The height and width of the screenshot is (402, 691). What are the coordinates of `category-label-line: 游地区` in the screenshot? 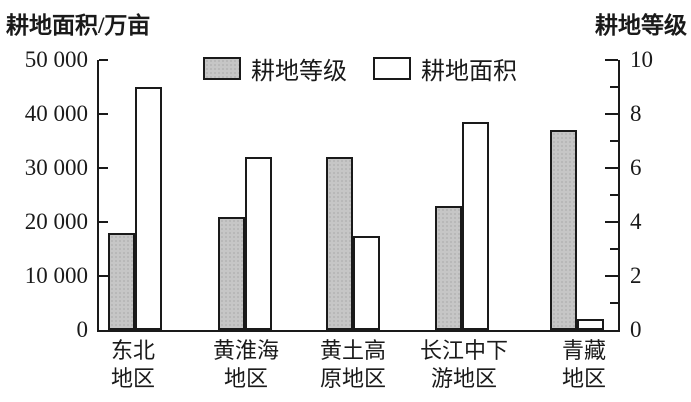 It's located at (463, 378).